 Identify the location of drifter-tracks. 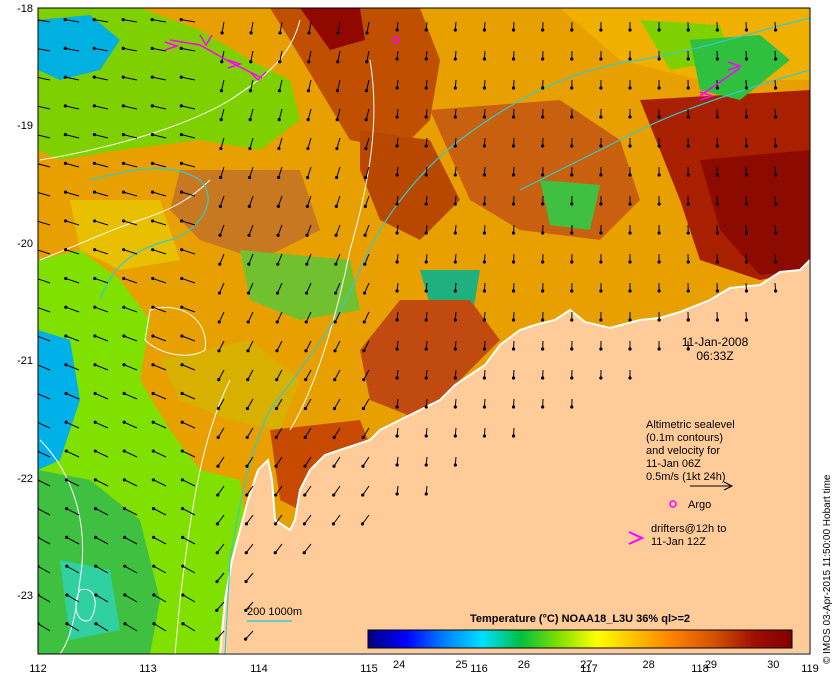
(453, 67).